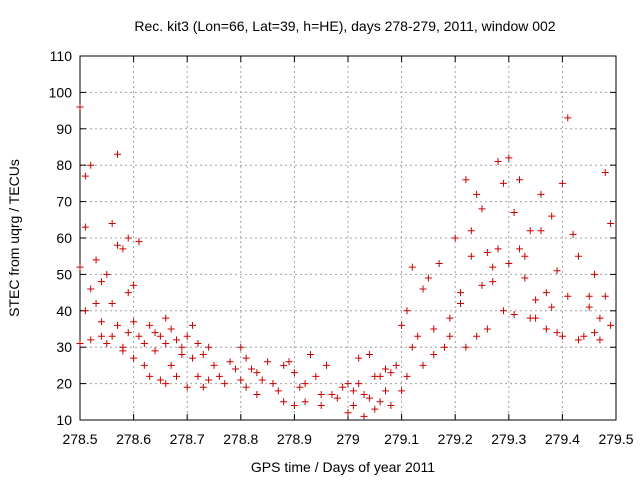  What do you see at coordinates (133, 439) in the screenshot?
I see `x-tick-label: 278.6` at bounding box center [133, 439].